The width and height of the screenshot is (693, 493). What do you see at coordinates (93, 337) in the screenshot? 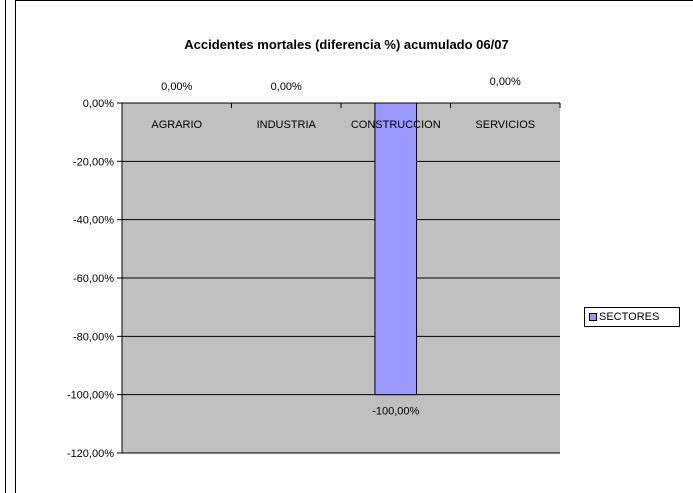
I see `y-tick-label: -80,00%` at bounding box center [93, 337].